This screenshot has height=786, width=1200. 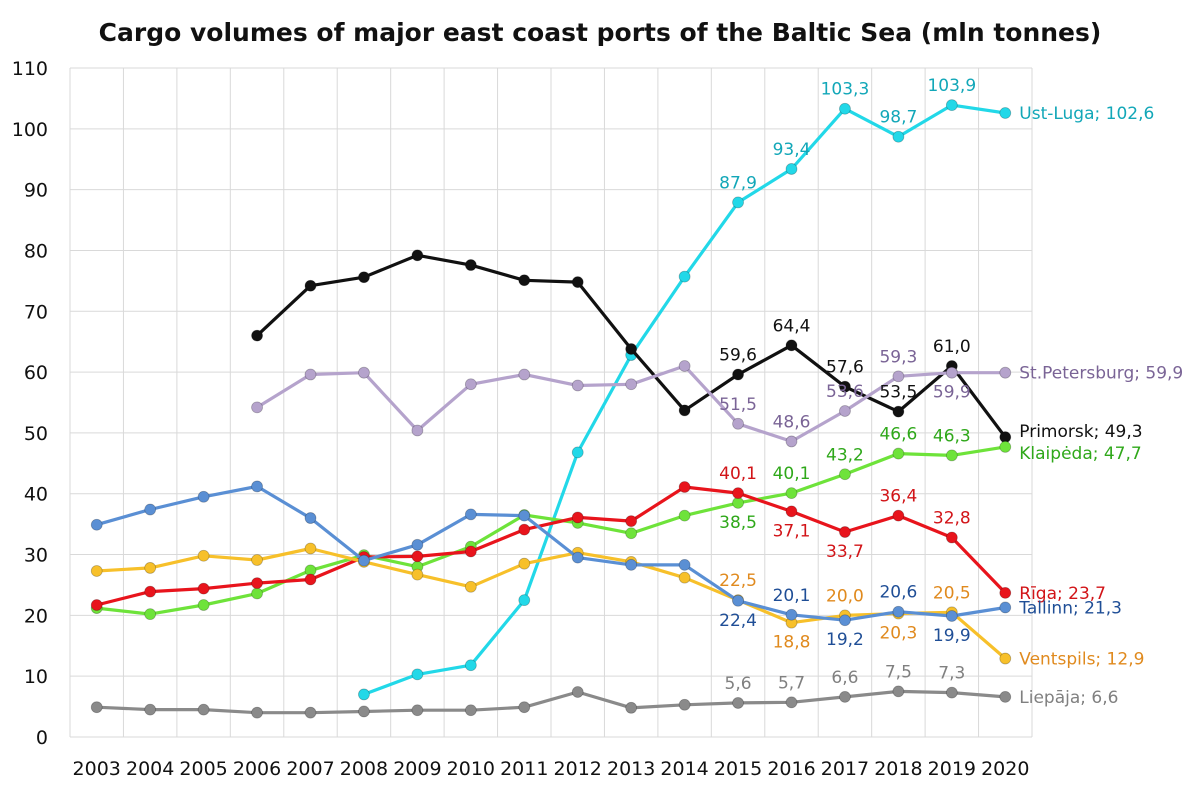 I want to click on series-end-label-ust-luga: Ust-Luga; 102,6, so click(x=1086, y=114).